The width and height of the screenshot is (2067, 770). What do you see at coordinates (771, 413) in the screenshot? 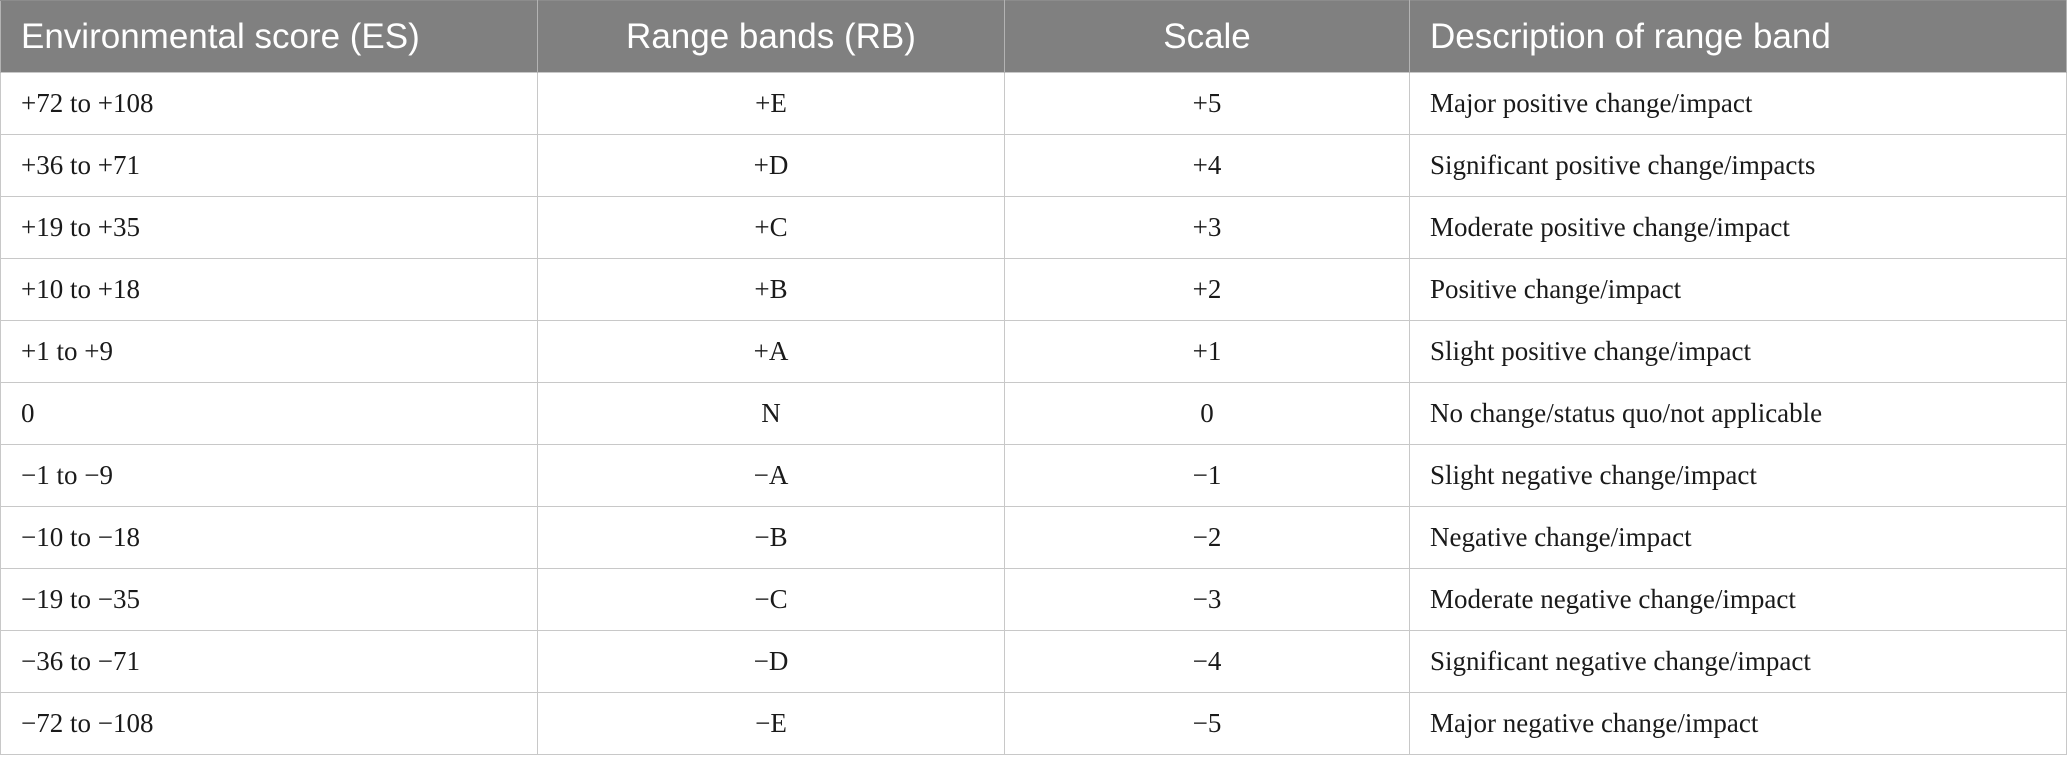
I see `rb-cell: N` at bounding box center [771, 413].